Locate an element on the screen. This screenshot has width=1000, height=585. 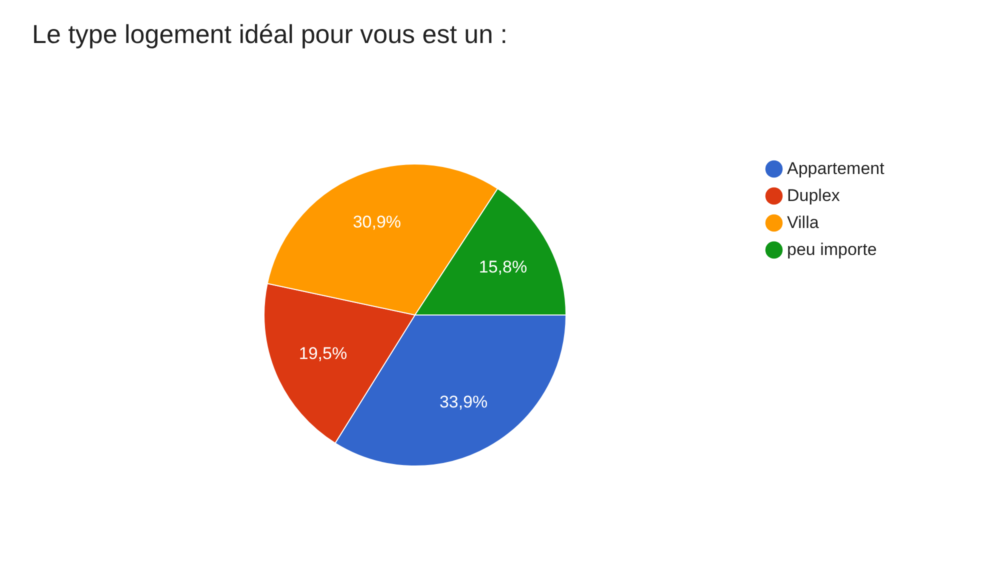
data-label: 30,9% is located at coordinates (377, 222).